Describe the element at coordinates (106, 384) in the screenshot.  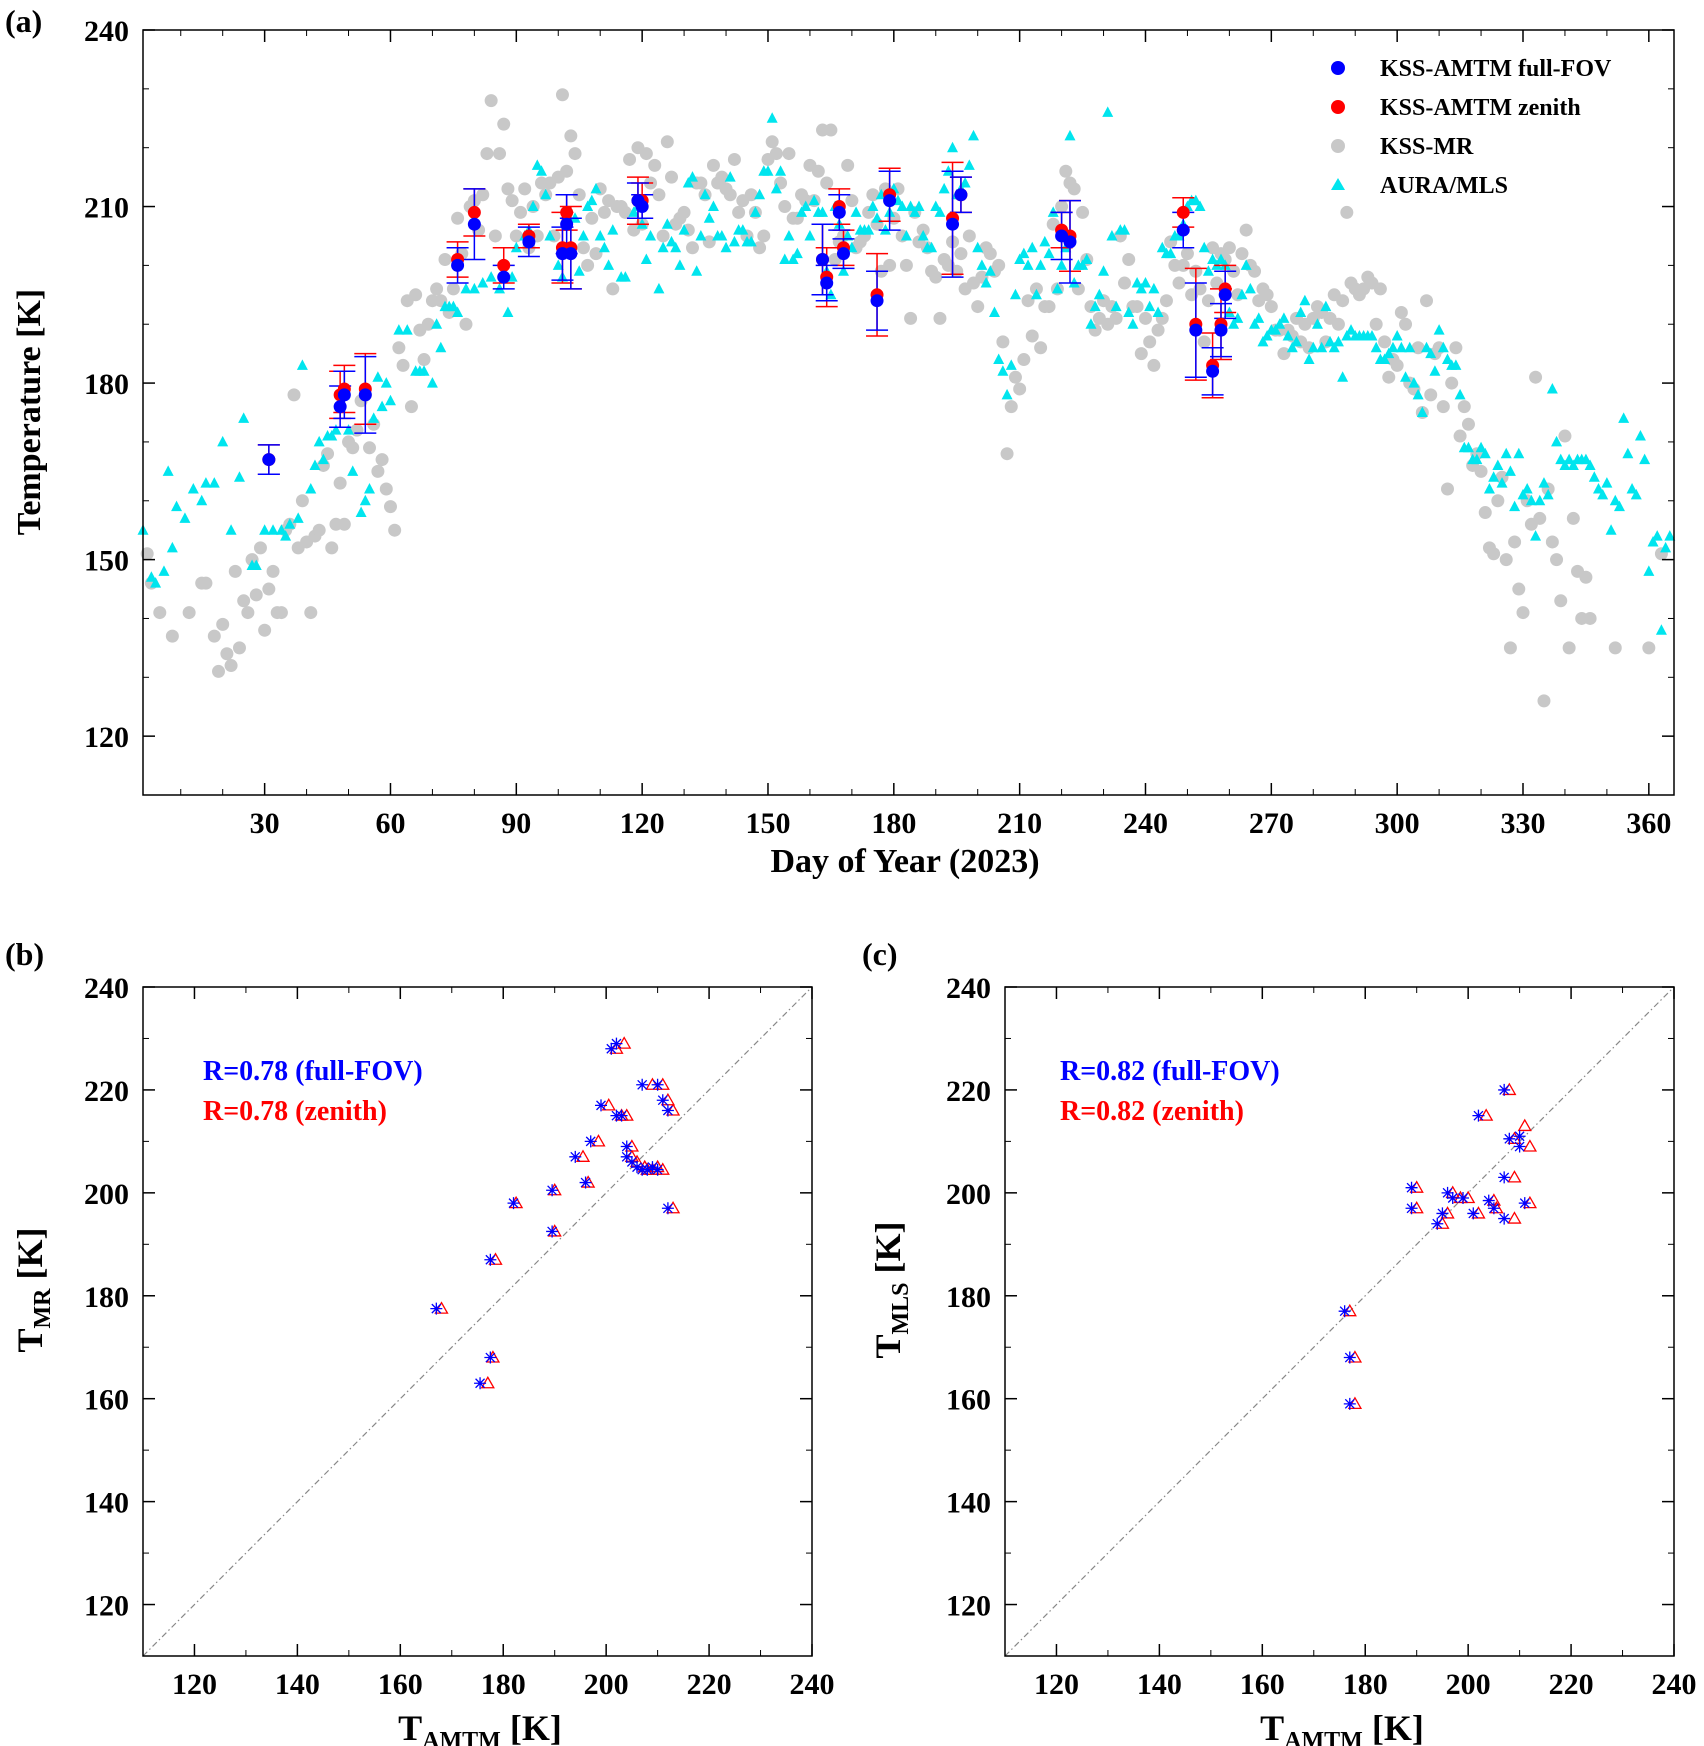
I see `a-ytick-label: 180` at that location.